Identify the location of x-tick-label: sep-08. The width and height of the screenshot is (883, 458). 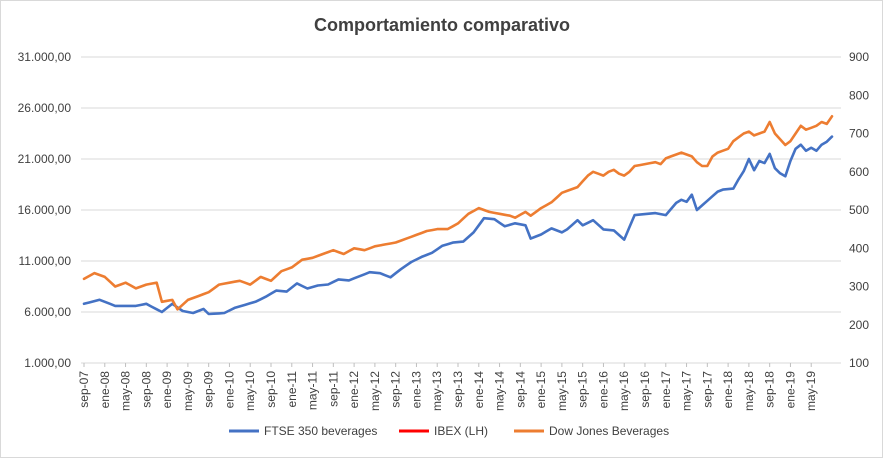
(146, 389).